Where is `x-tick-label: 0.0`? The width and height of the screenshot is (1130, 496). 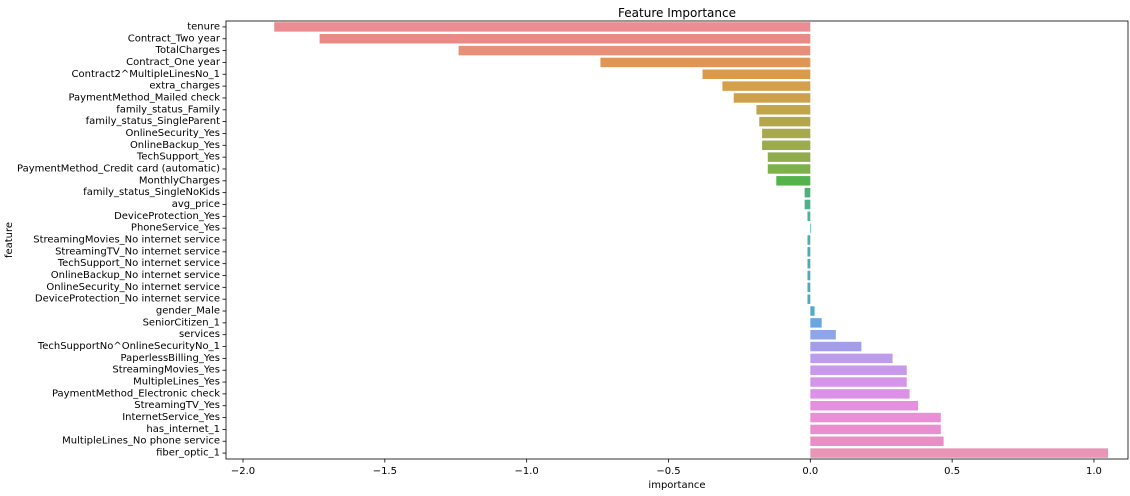
x-tick-label: 0.0 is located at coordinates (810, 471).